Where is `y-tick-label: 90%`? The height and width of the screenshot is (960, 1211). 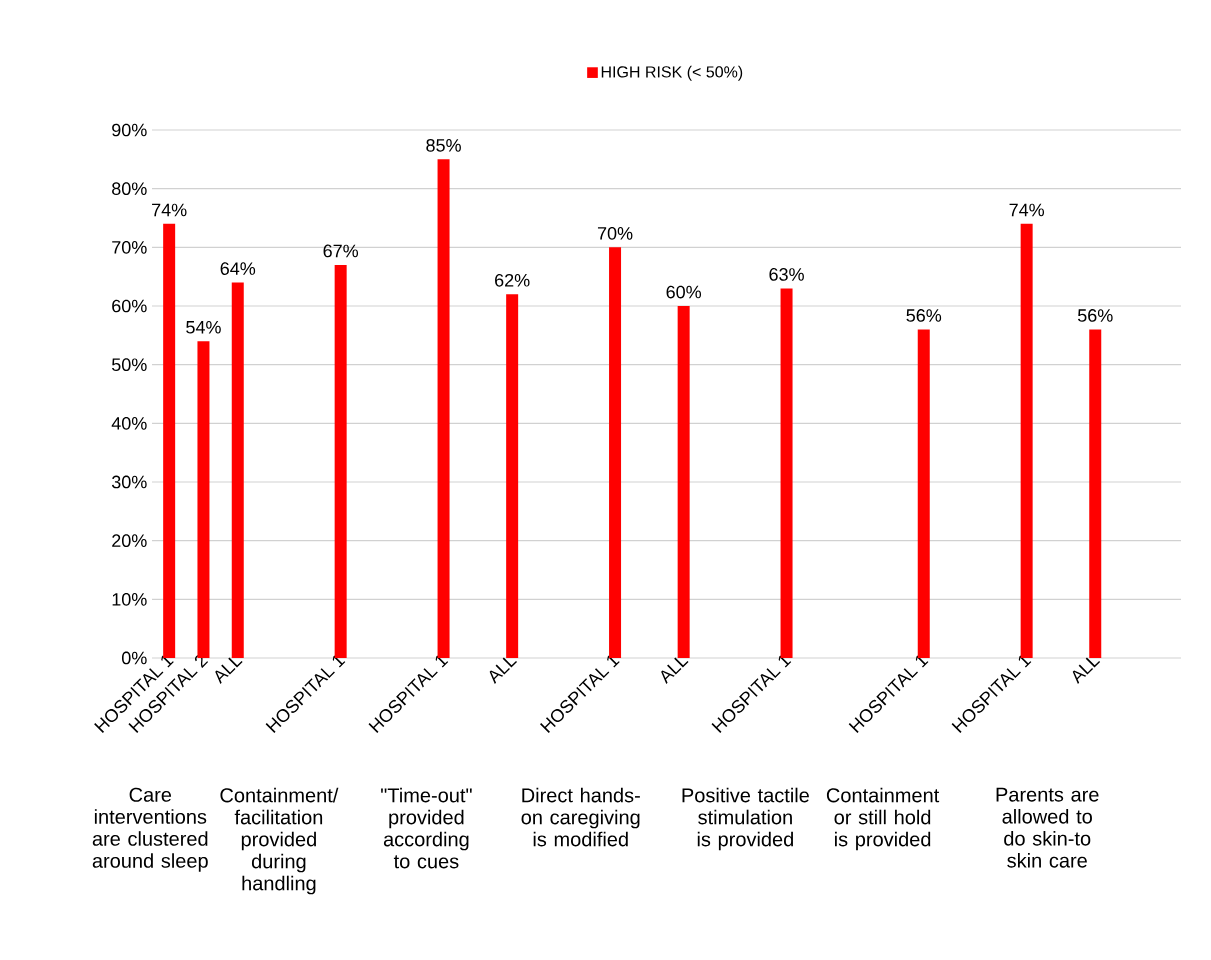 y-tick-label: 90% is located at coordinates (129, 130).